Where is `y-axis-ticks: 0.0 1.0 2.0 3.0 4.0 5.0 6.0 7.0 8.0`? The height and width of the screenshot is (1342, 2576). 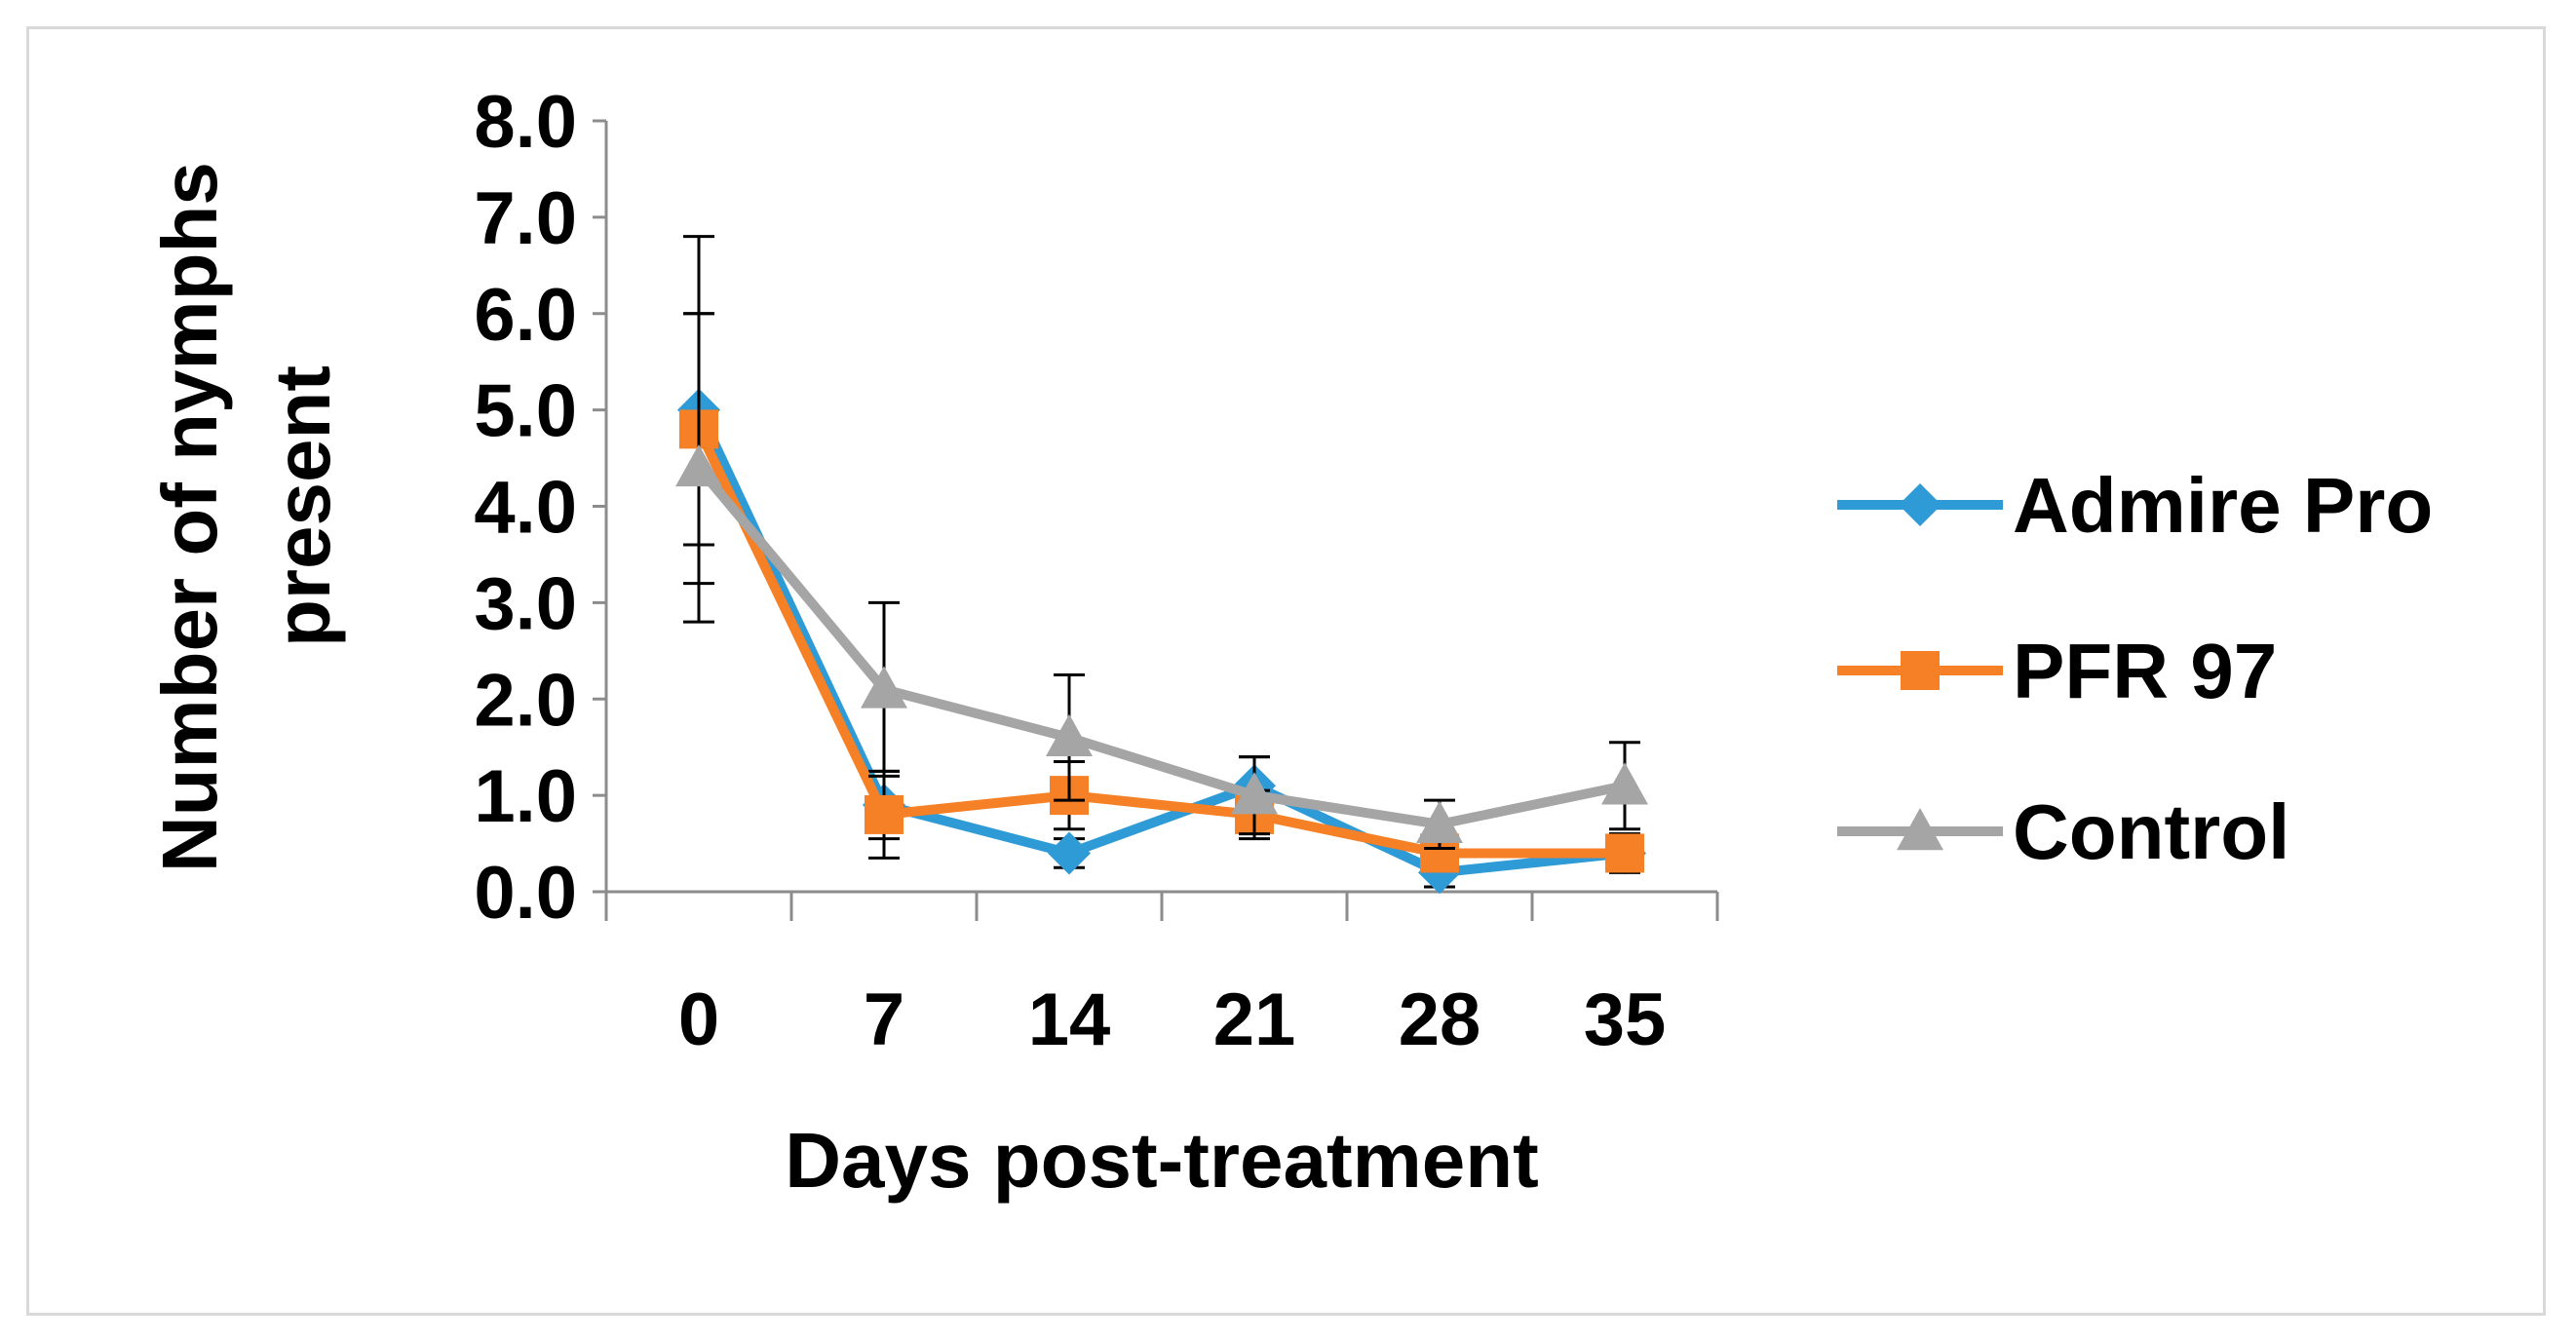
y-axis-ticks: 0.0 1.0 2.0 3.0 4.0 5.0 6.0 7.0 8.0 is located at coordinates (540, 508).